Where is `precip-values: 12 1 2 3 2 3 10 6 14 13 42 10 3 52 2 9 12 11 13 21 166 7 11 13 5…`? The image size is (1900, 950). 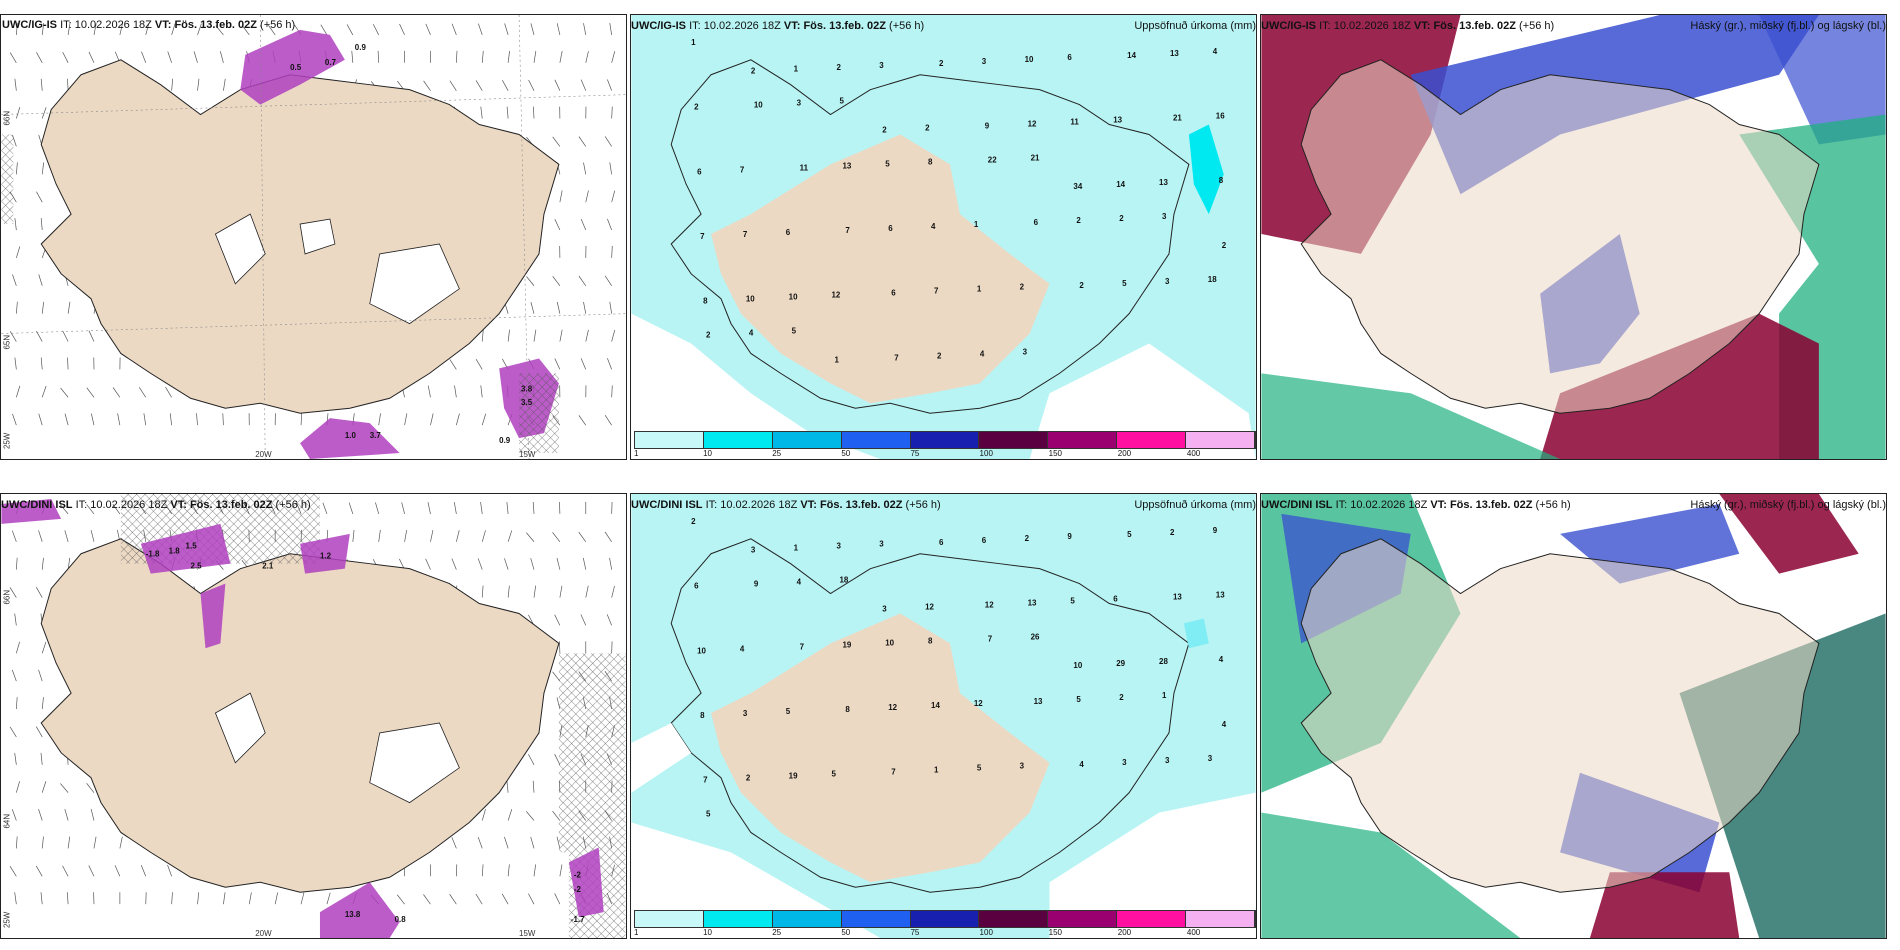
precip-values: 12 1 2 3 2 3 10 6 14 13 42 10 3 52 2 9 12 11 13 21 166 7 11 13 5… is located at coordinates (959, 201).